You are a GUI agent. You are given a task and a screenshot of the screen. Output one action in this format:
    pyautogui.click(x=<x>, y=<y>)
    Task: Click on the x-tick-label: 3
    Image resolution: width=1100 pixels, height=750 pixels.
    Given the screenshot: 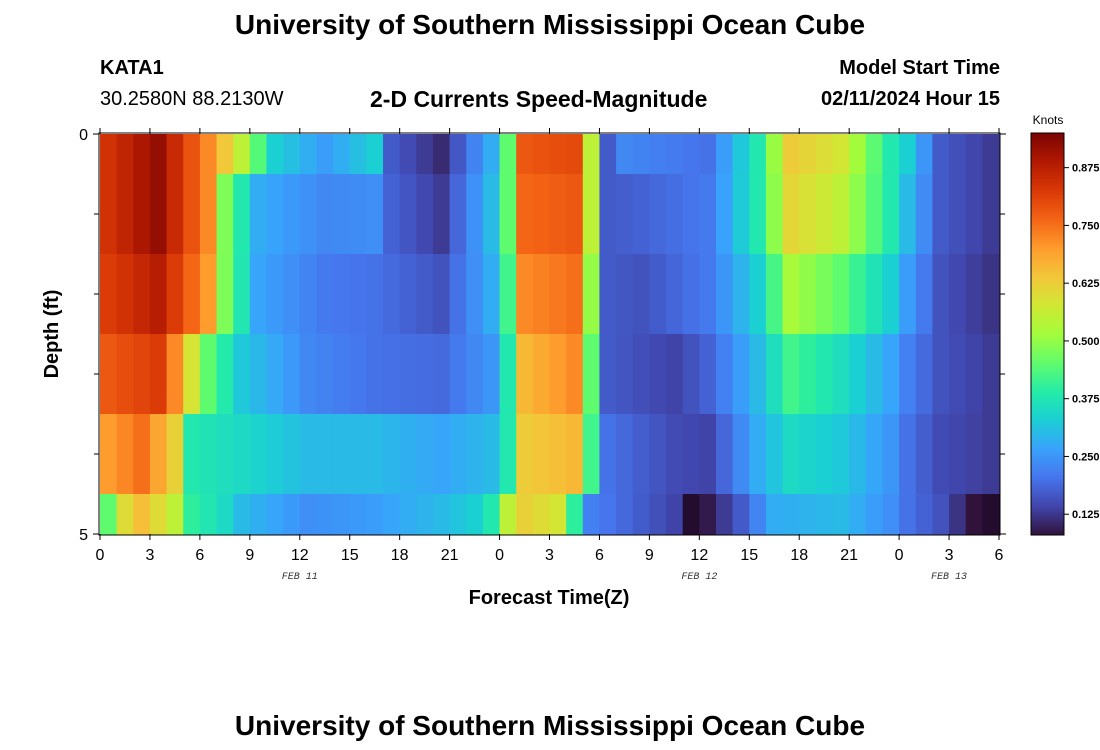 What is the action you would take?
    pyautogui.click(x=949, y=555)
    